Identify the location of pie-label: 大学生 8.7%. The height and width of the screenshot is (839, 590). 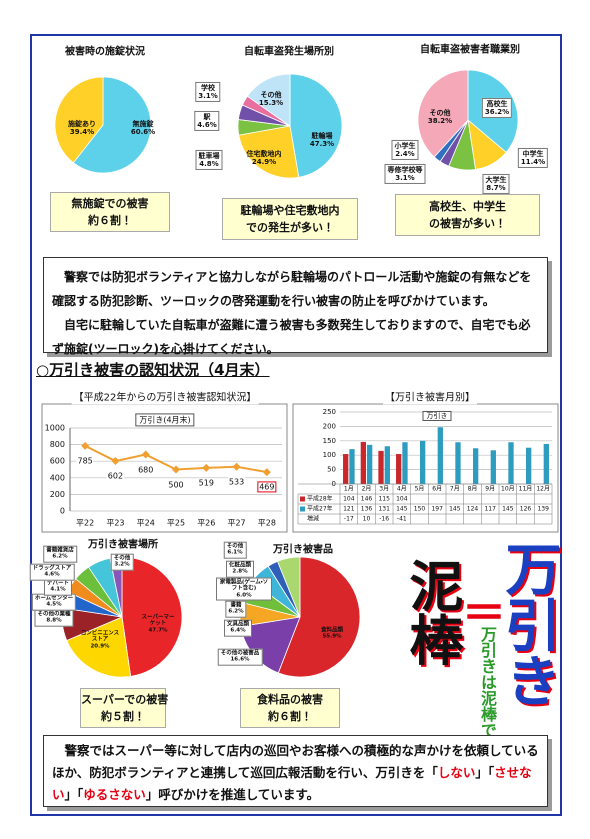
(496, 184).